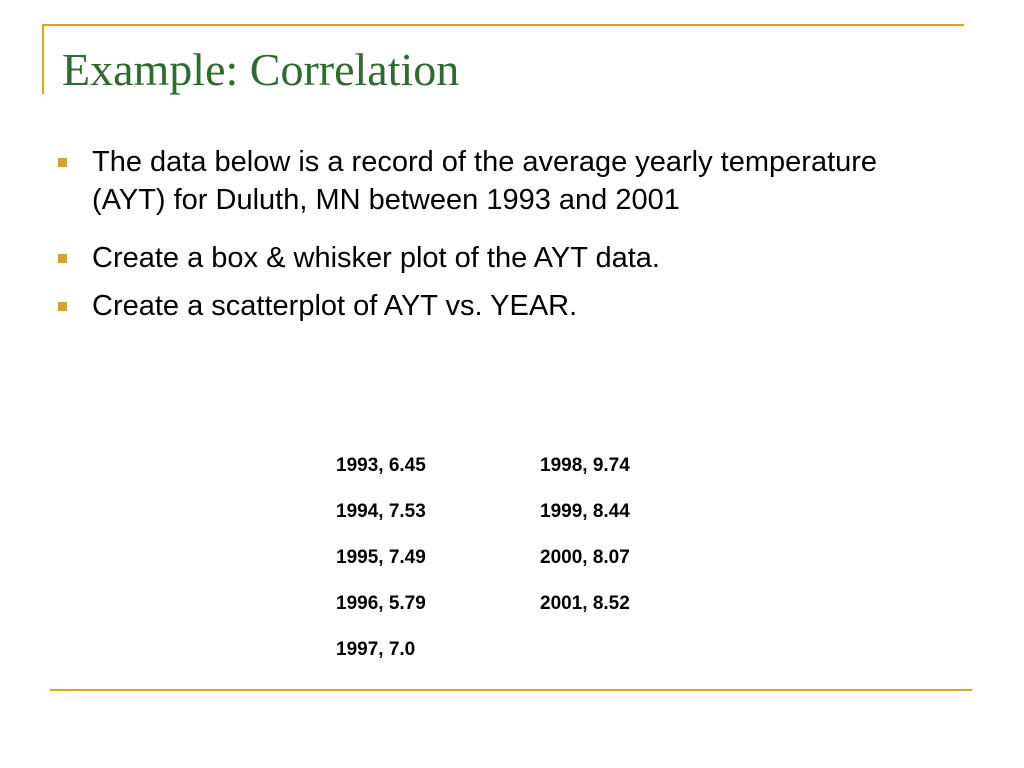 The image size is (1024, 768). I want to click on data-entry: 1998, 9.74, so click(585, 465).